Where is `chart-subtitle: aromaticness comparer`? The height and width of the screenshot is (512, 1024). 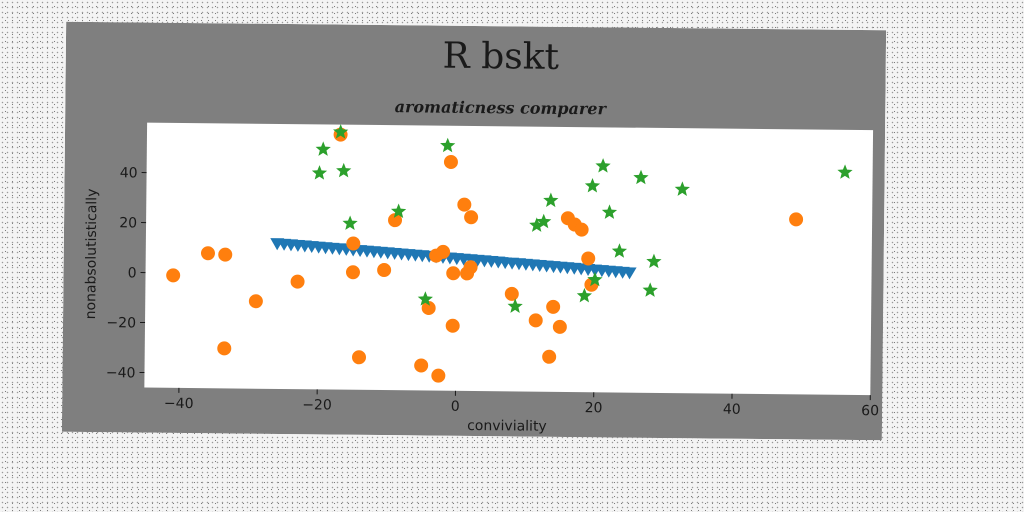 chart-subtitle: aromaticness comparer is located at coordinates (501, 107).